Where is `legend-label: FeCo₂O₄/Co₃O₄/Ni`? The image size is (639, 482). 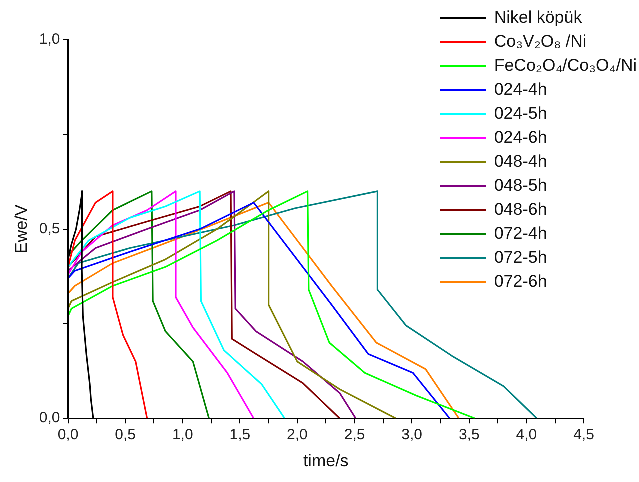 legend-label: FeCo₂O₄/Co₃O₄/Ni is located at coordinates (565, 66).